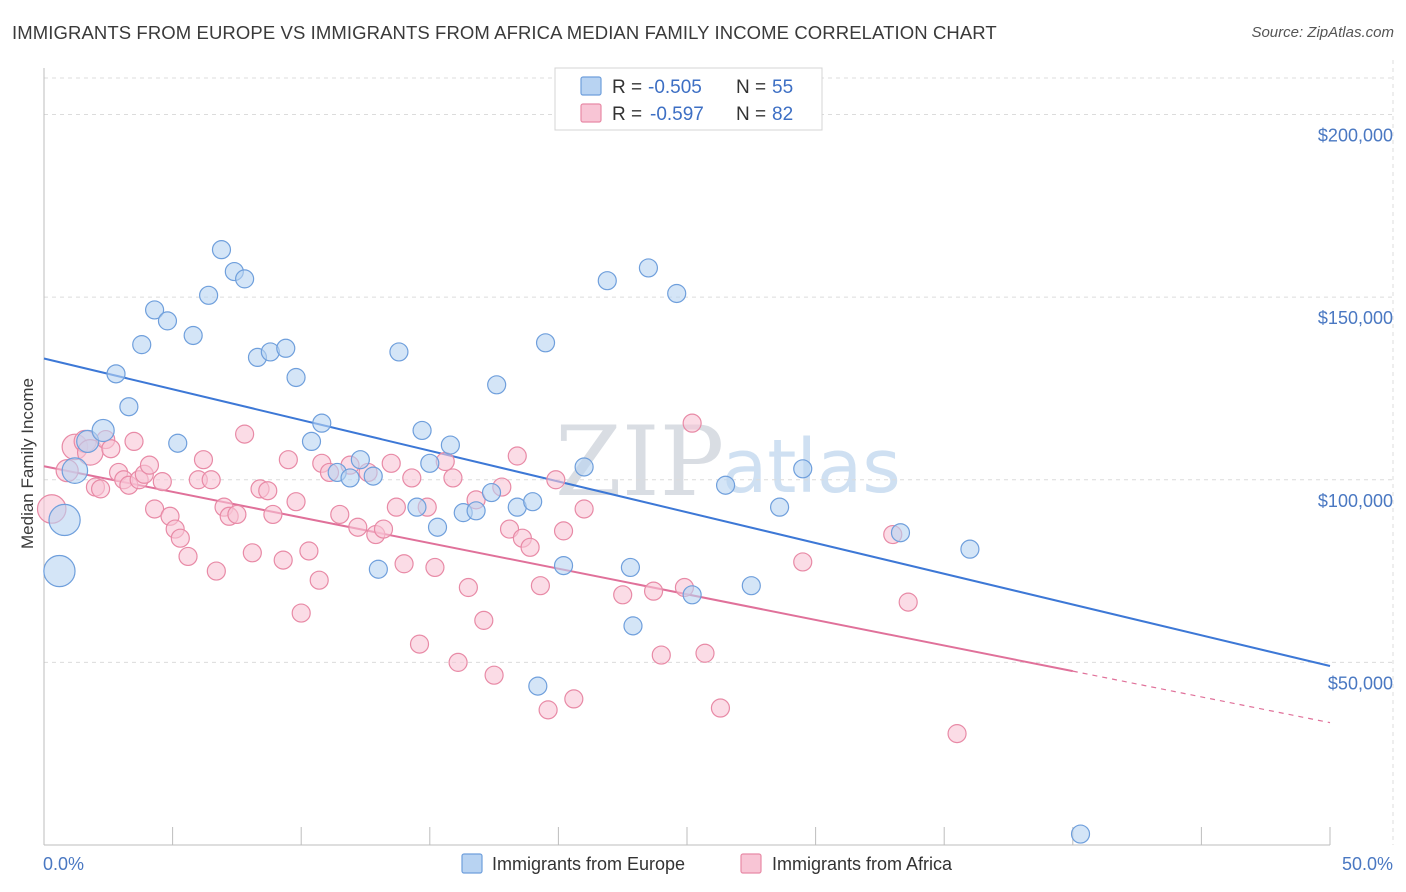 Image resolution: width=1406 pixels, height=892 pixels. I want to click on y-tick-label: $100,000, so click(1355, 501).